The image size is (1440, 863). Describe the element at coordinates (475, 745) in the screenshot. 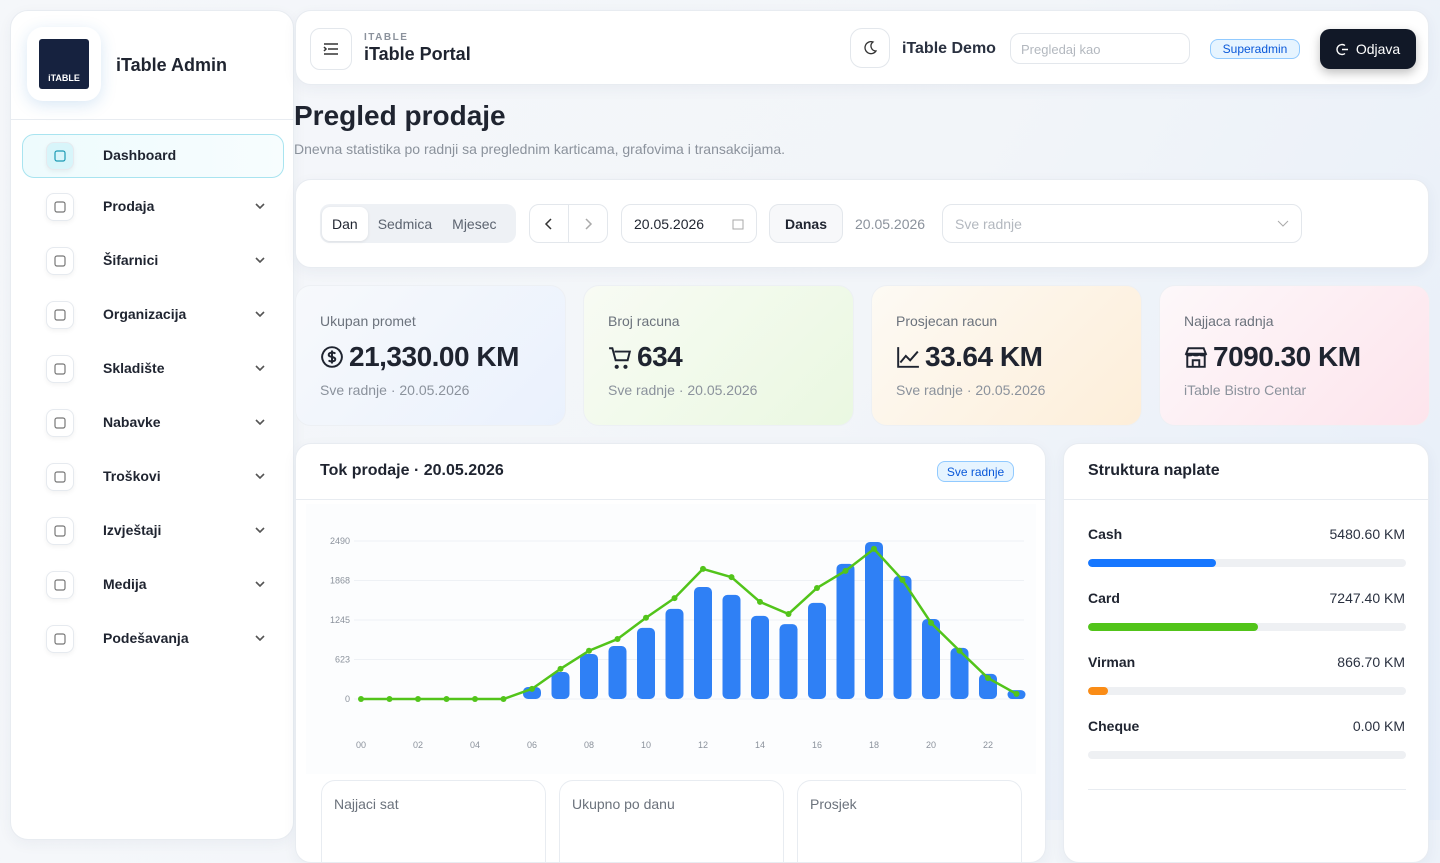

I see `x-tick-label: 04` at that location.